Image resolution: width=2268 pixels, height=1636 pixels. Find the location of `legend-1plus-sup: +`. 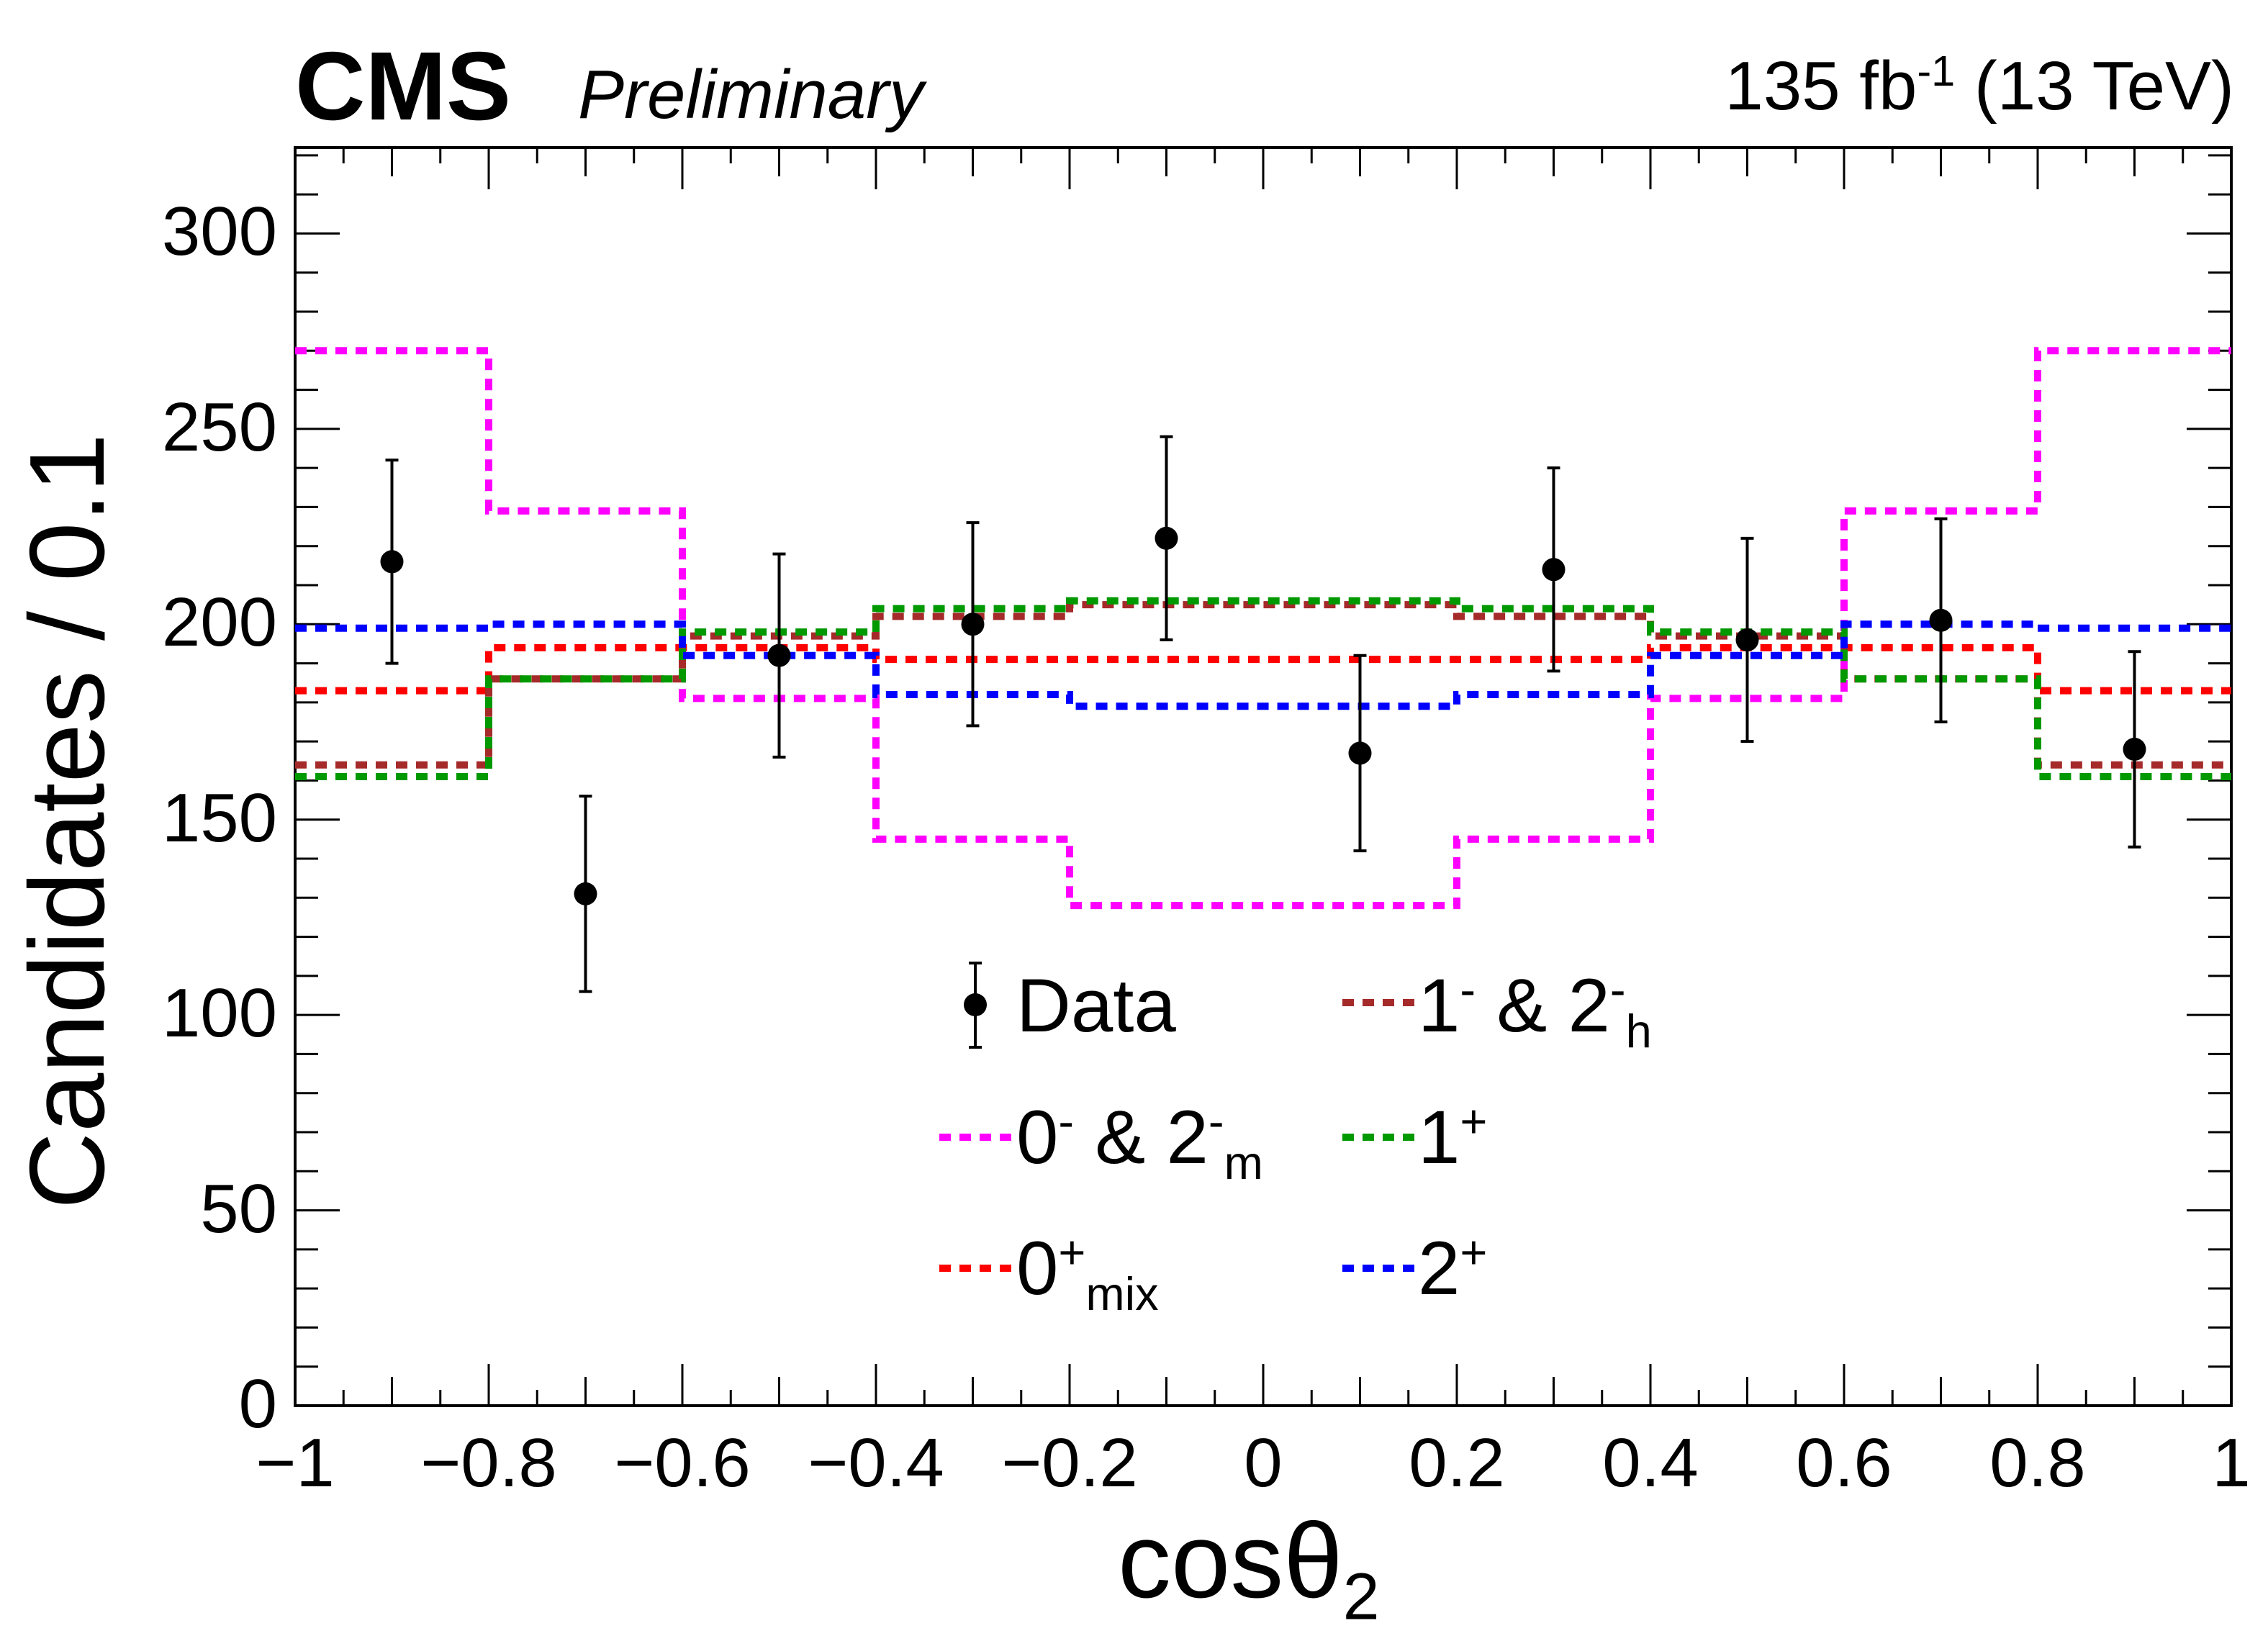

legend-1plus-sup: + is located at coordinates (1474, 1121).